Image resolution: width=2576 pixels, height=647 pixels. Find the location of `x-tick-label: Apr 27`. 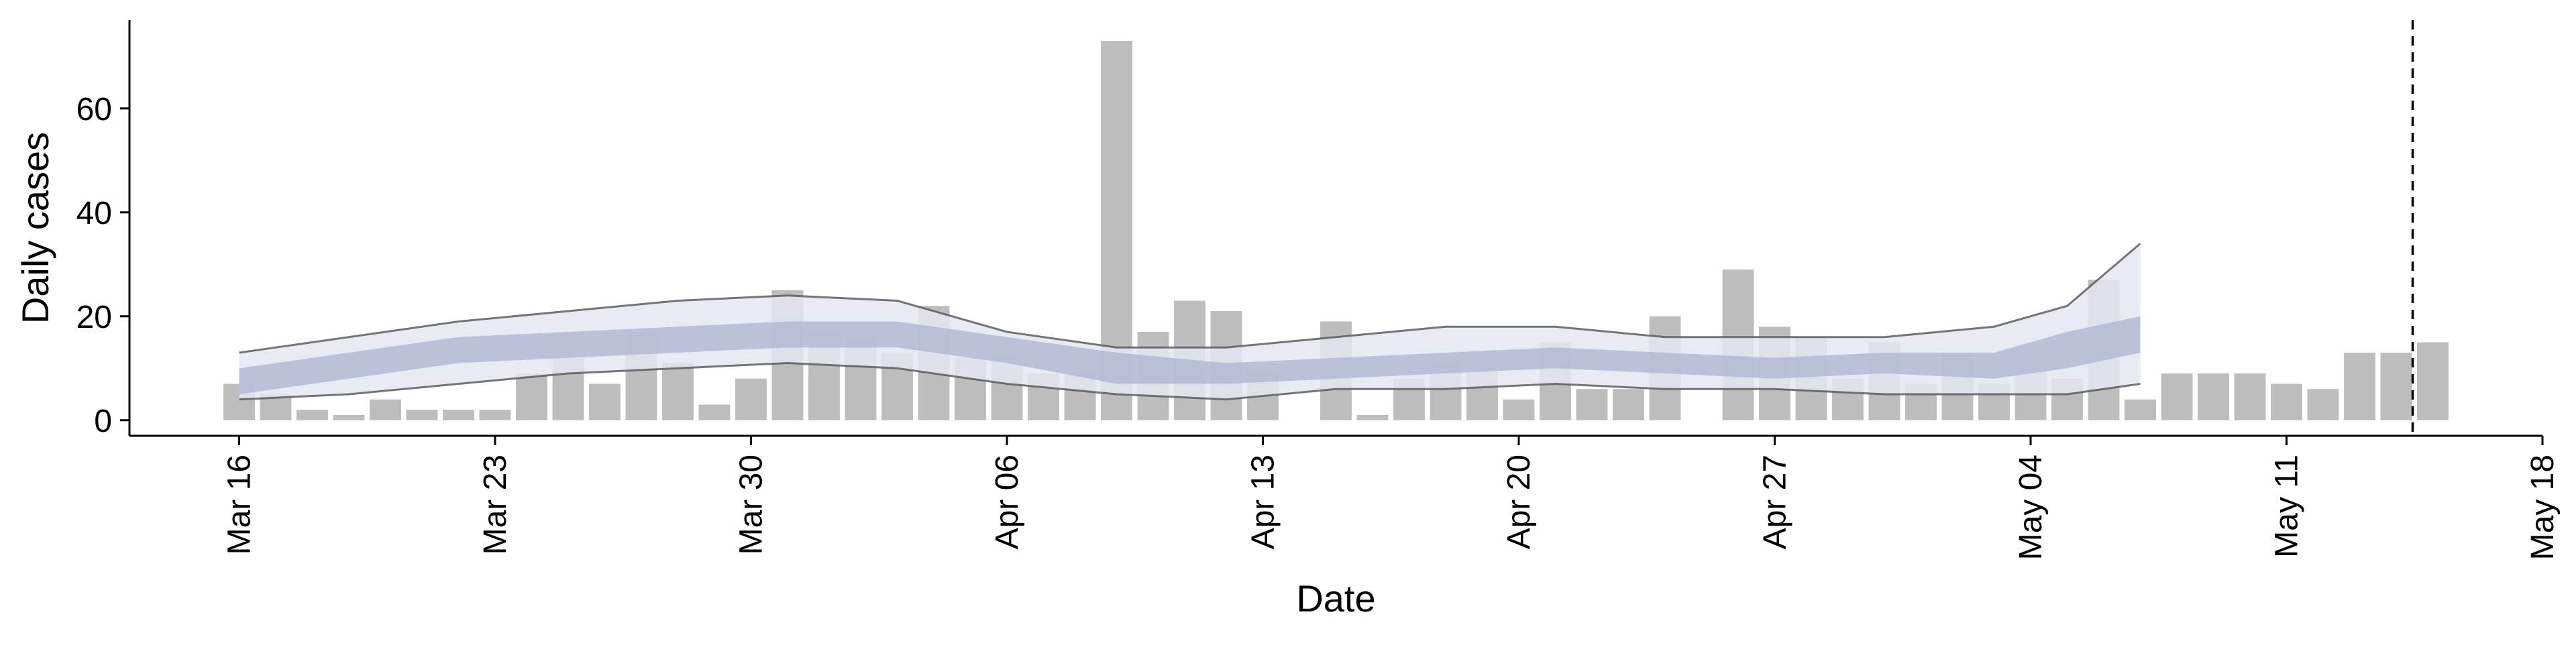

x-tick-label: Apr 27 is located at coordinates (1775, 502).